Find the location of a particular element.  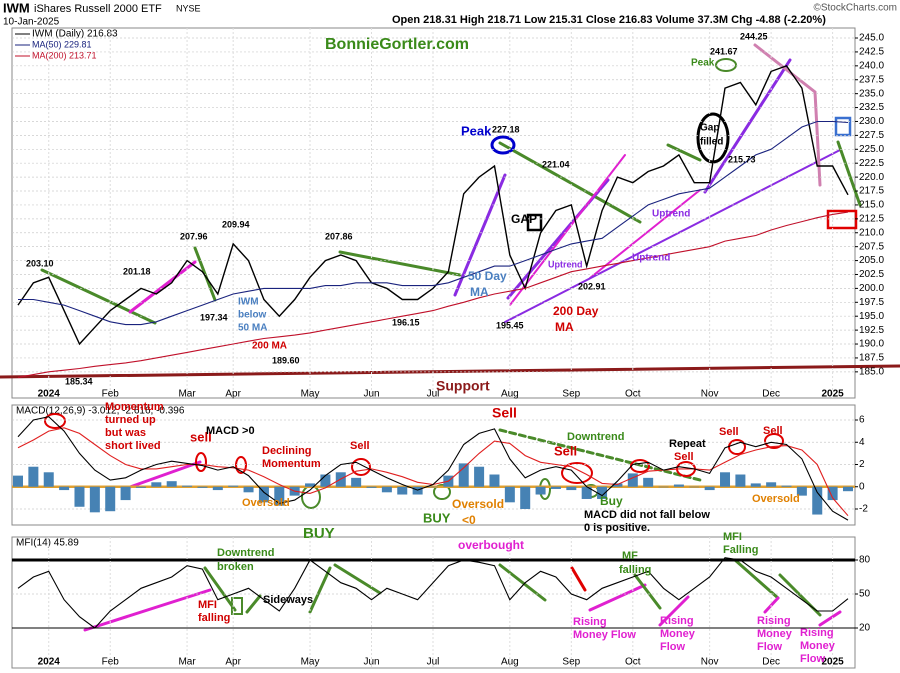

annotation: 221.04 is located at coordinates (556, 164).